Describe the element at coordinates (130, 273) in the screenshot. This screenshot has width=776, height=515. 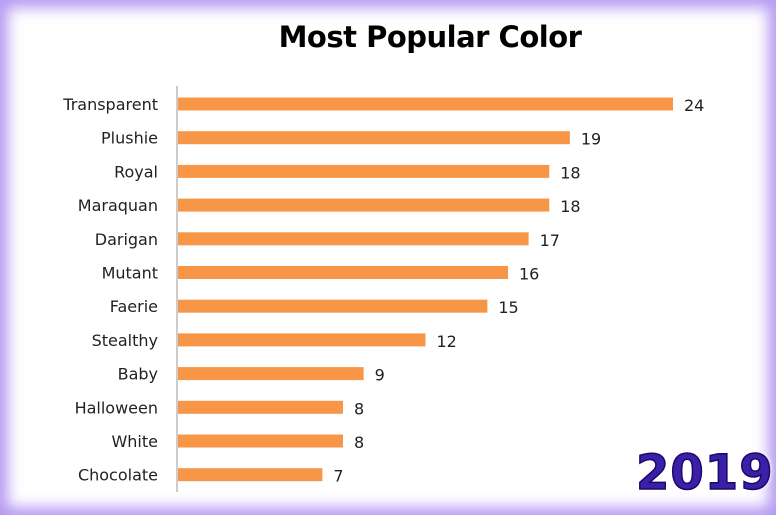
I see `category-label-mutant: Mutant` at that location.